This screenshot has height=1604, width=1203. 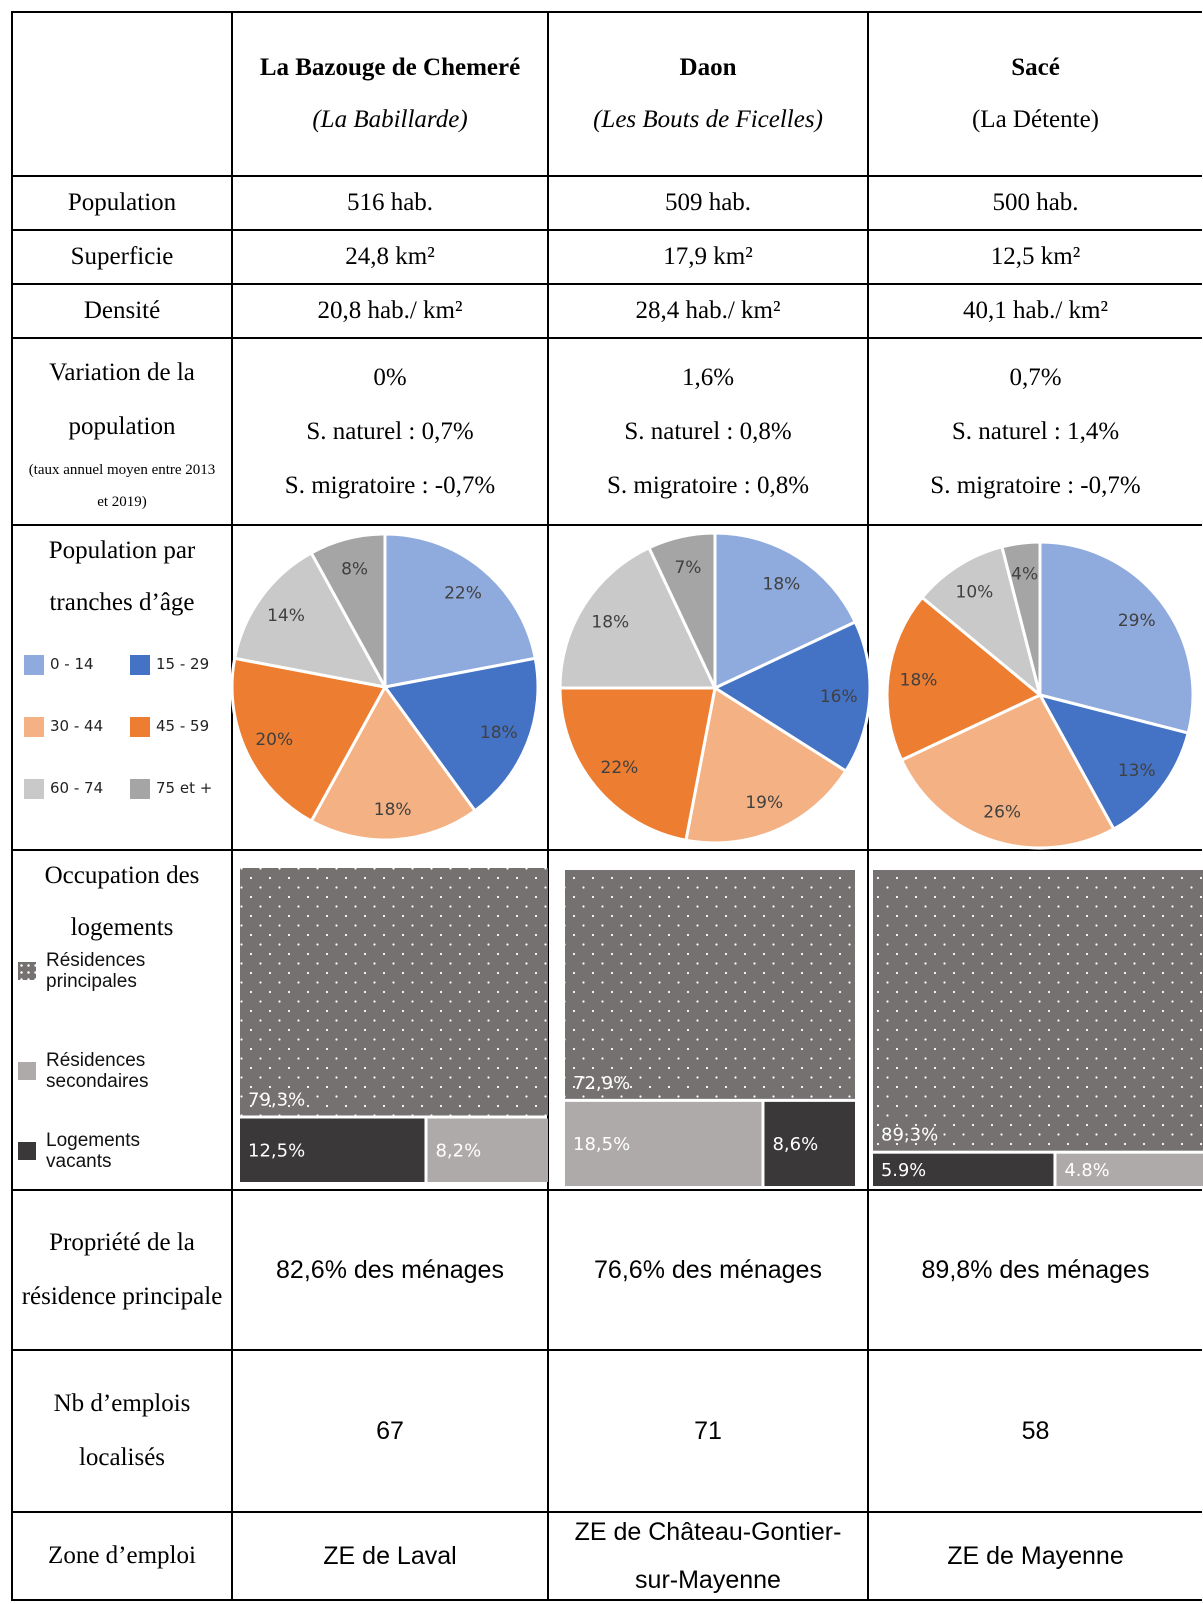 I want to click on value-cell: 0% S. naturel : 0,7% S. migratoire : -0,7%, so click(x=390, y=431).